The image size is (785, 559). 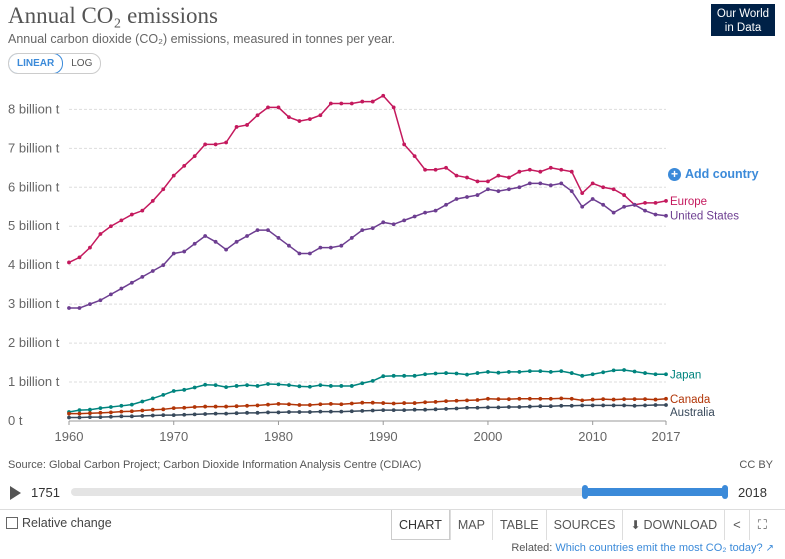 What do you see at coordinates (487, 436) in the screenshot?
I see `x-tick-label: 2000` at bounding box center [487, 436].